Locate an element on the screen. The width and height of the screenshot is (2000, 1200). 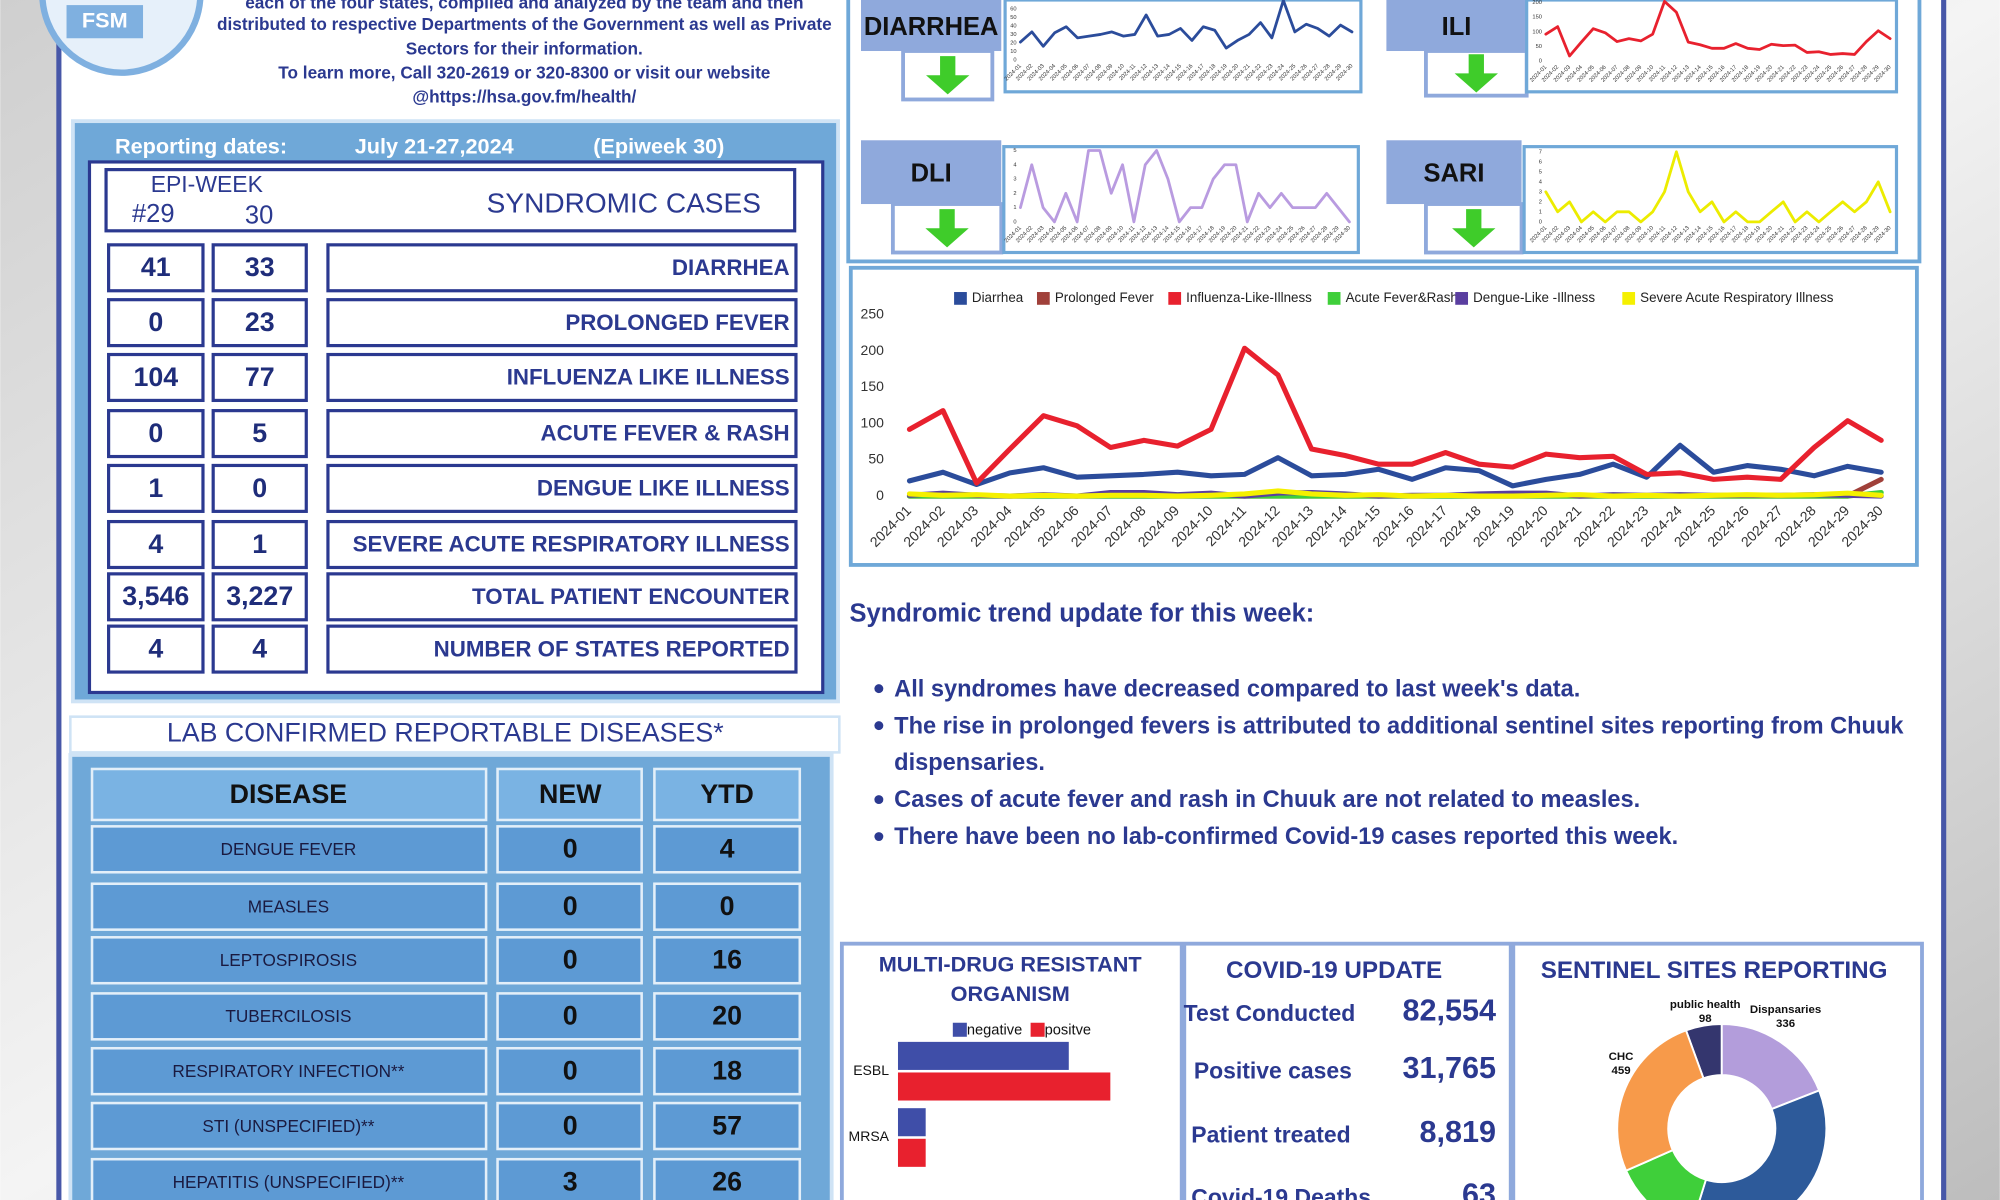
syndromic-title: SYNDROMIC CASES is located at coordinates (624, 203).